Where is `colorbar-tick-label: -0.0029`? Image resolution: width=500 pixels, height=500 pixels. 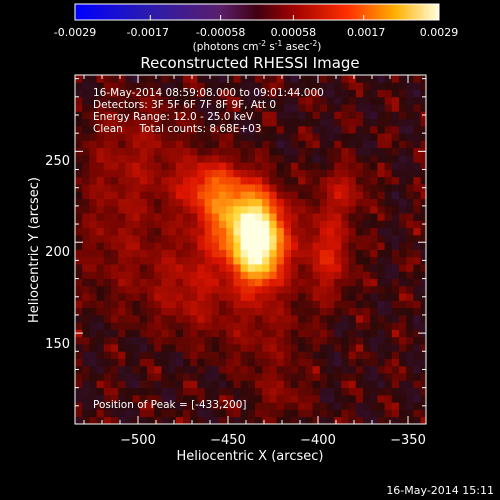
colorbar-tick-label: -0.0029 is located at coordinates (75, 32).